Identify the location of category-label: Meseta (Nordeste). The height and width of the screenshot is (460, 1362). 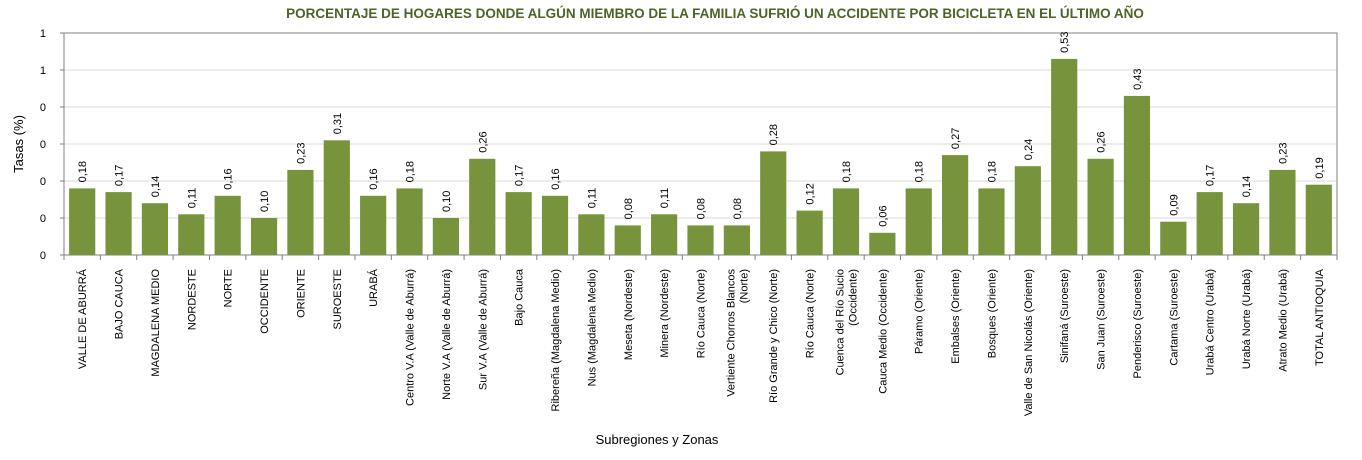
(629, 314).